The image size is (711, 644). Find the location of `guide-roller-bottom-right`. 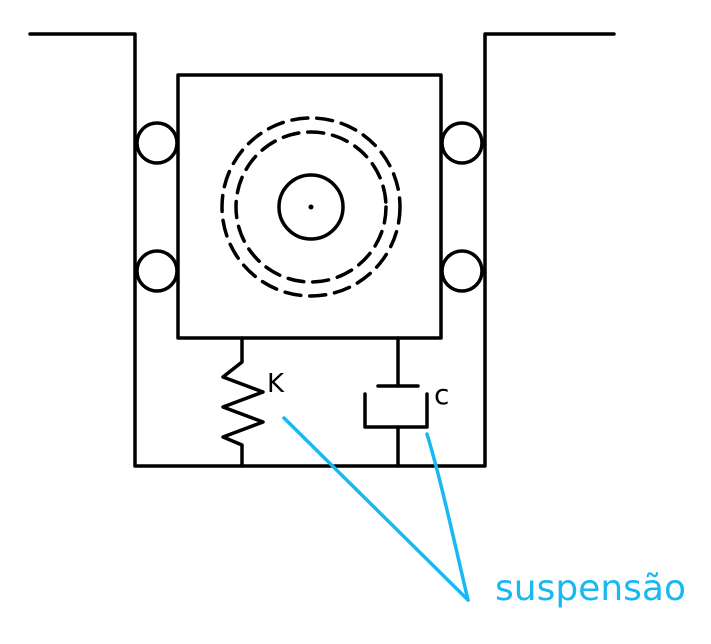

guide-roller-bottom-right is located at coordinates (462, 271).